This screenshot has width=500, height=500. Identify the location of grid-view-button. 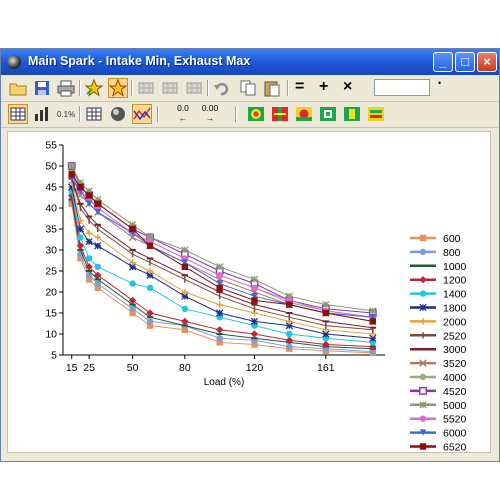
(94, 114).